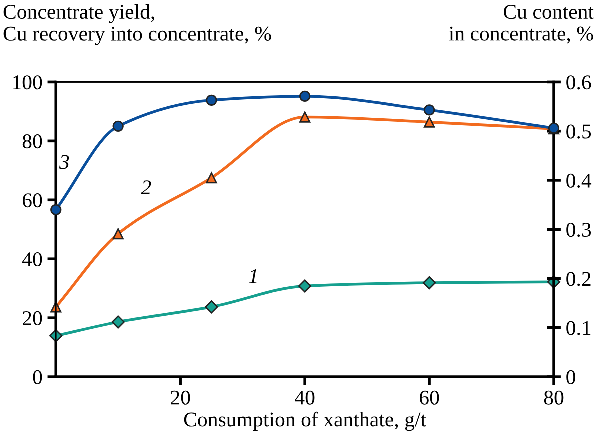 The width and height of the screenshot is (597, 442). I want to click on x-tick-label: 80, so click(554, 397).